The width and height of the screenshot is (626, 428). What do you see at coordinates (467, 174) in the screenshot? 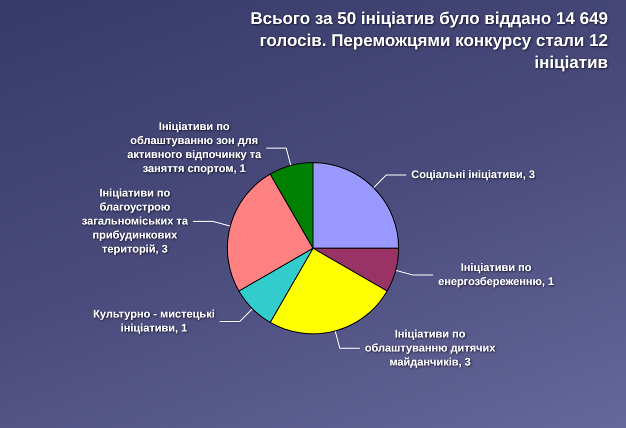
I see `slice-label: Соціальні ініціативи` at bounding box center [467, 174].